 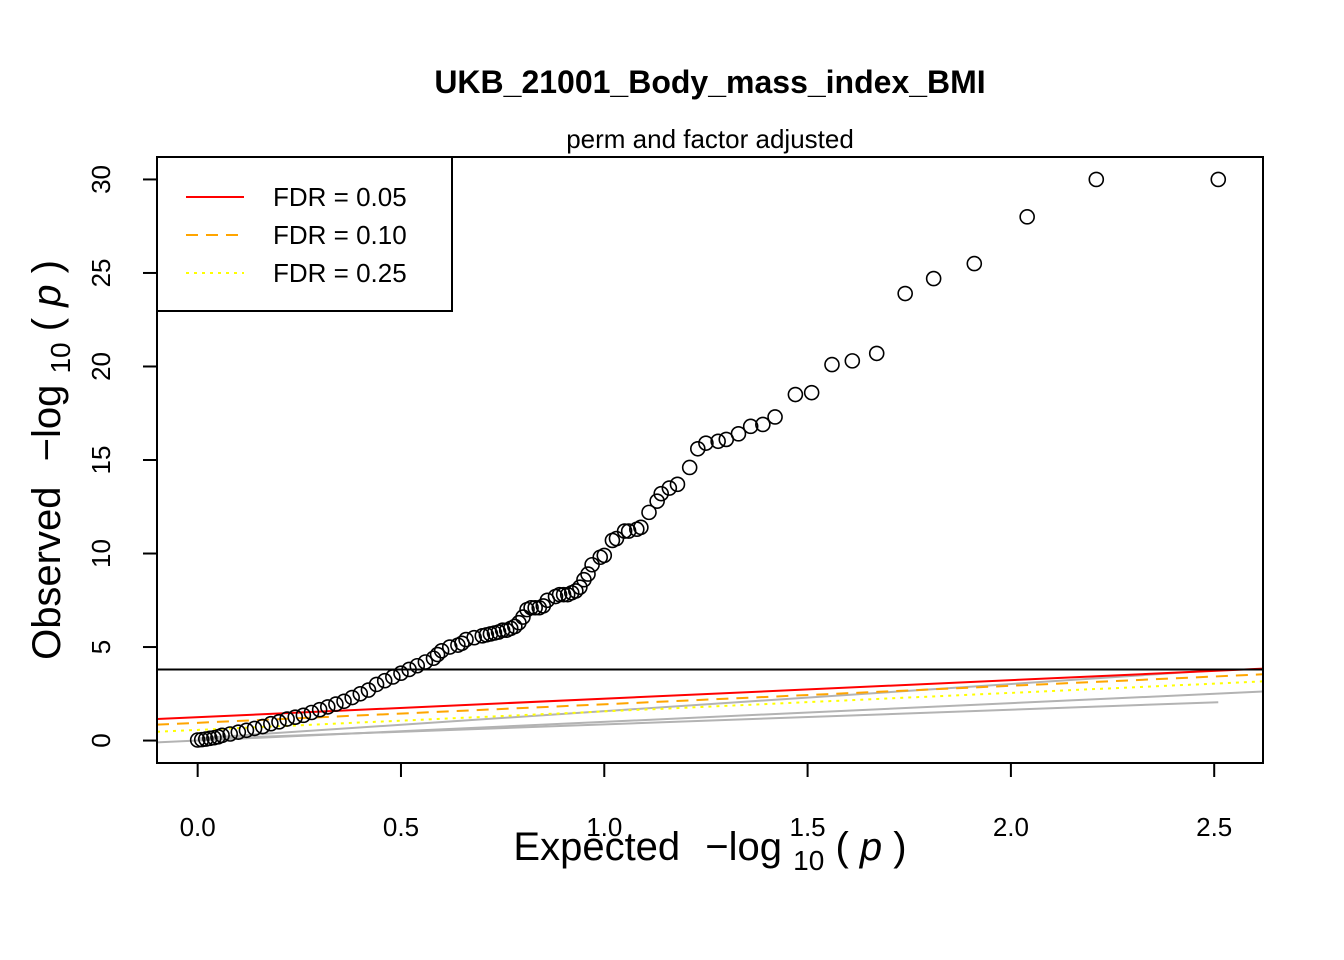 What do you see at coordinates (340, 197) in the screenshot?
I see `legend-label: FDR = 0.05` at bounding box center [340, 197].